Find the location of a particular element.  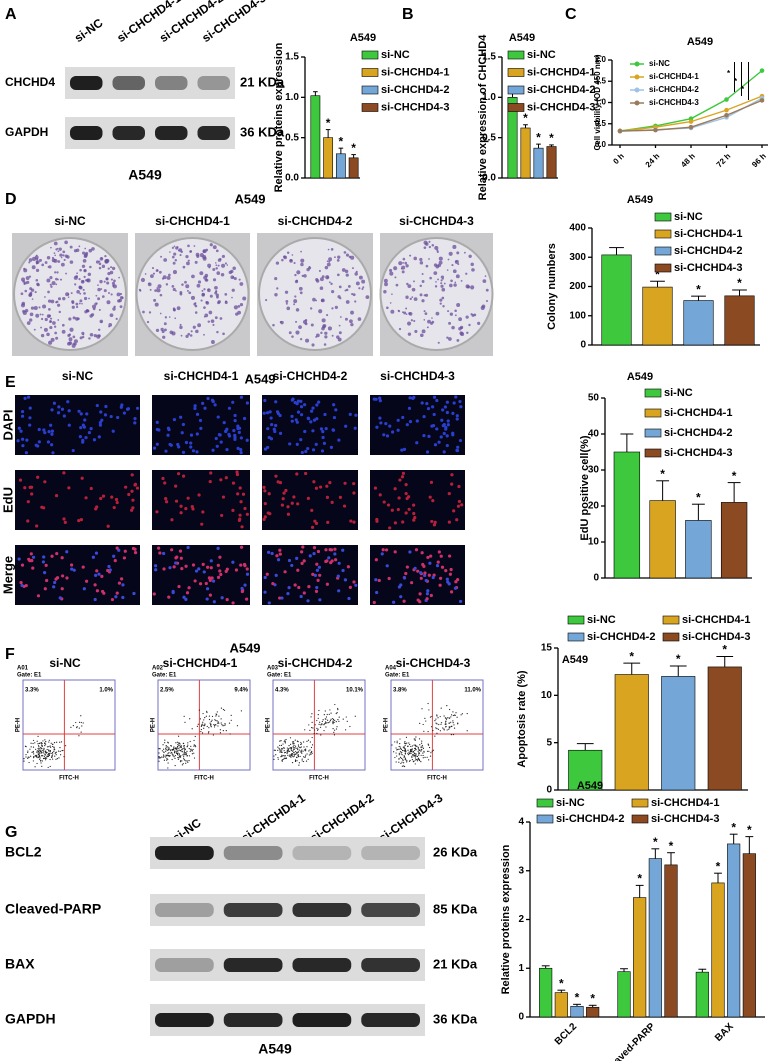

axis-label: PE-H is located at coordinates (154, 725).